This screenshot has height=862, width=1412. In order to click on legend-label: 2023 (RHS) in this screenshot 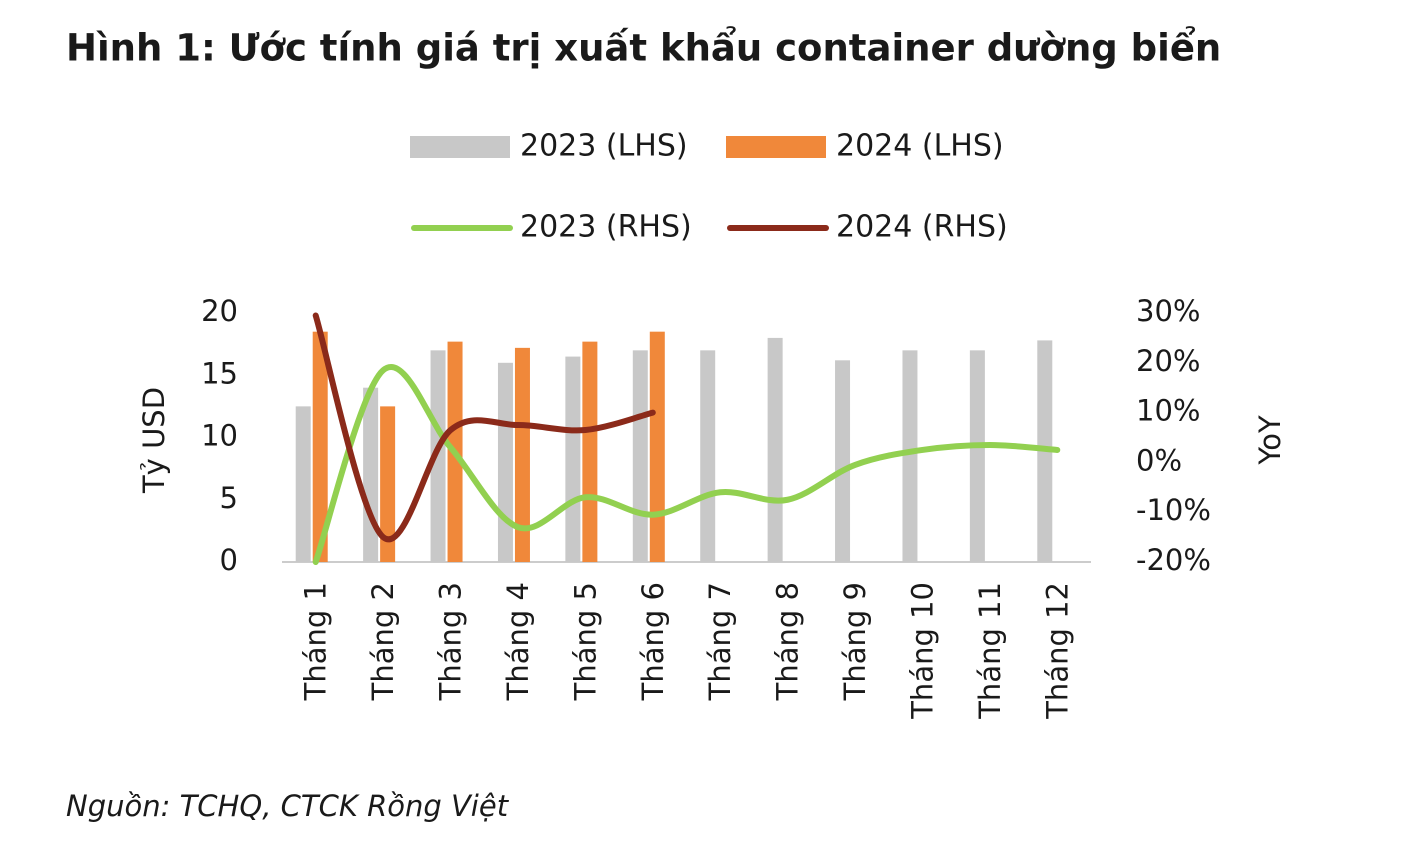, I will do `click(606, 227)`.